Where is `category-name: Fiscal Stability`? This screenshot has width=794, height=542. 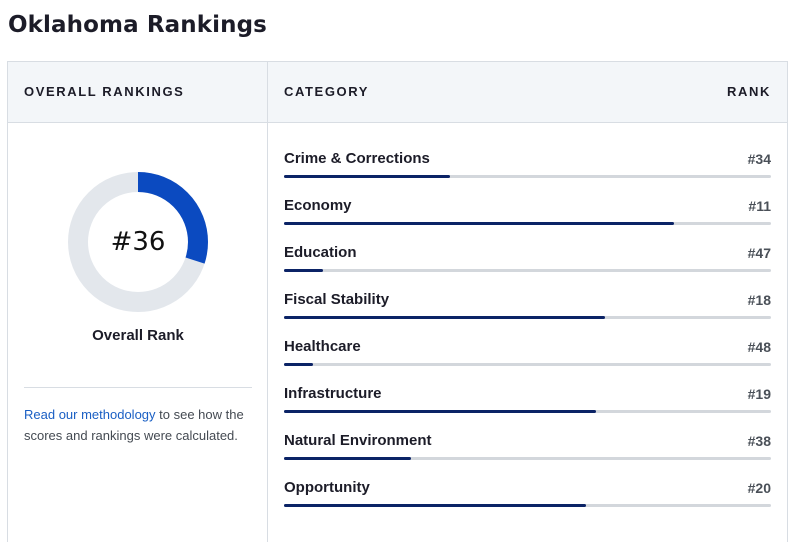
category-name: Fiscal Stability is located at coordinates (337, 299).